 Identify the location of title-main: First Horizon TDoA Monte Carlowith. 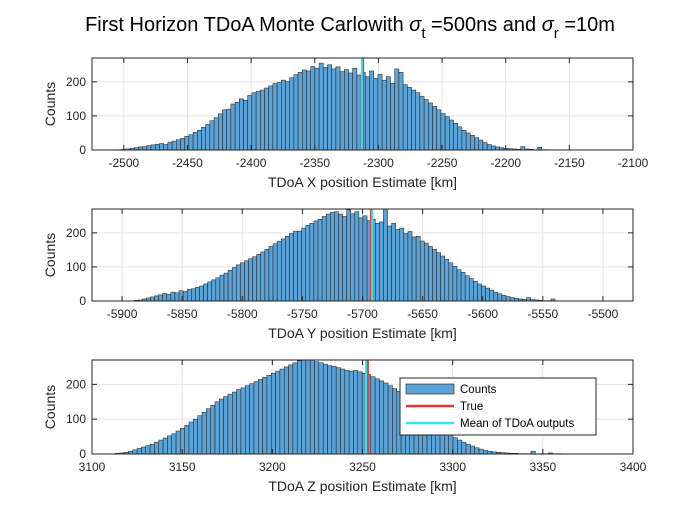
(247, 25).